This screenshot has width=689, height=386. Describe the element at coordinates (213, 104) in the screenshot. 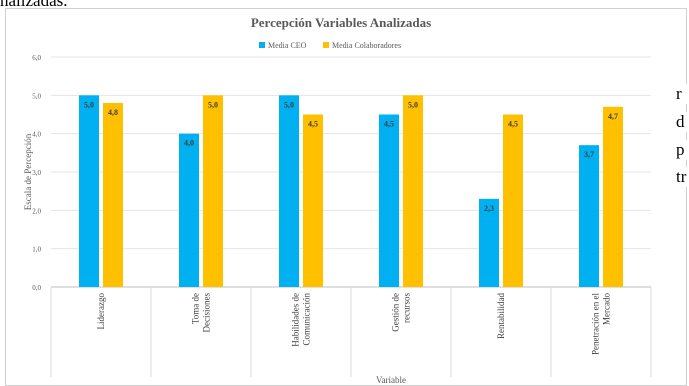

I see `data-label-colaboradores-2: 5,0` at that location.